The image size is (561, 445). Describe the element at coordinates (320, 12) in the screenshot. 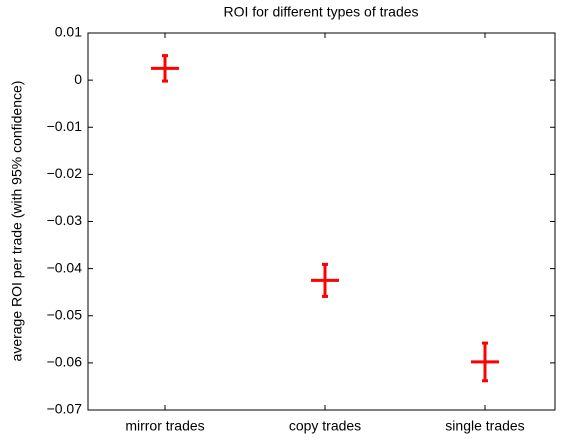

I see `chart-title: ROI for different types of trades` at that location.